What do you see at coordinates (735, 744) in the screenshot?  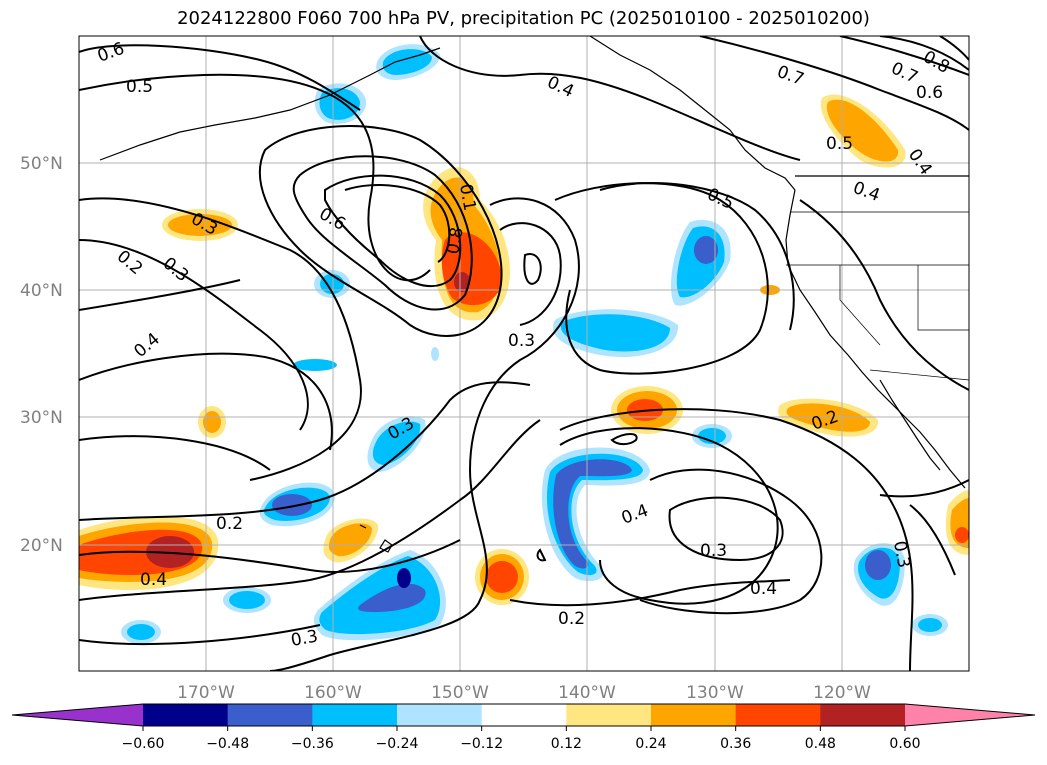 I see `colorbar-tick-label: 0.36` at bounding box center [735, 744].